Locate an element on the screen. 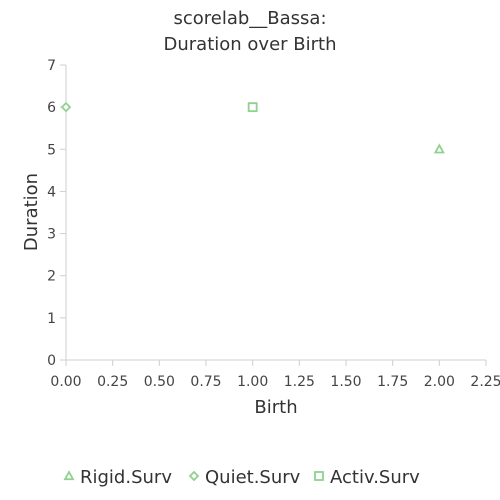 This screenshot has height=500, width=500. legend-marker-quiet-surv is located at coordinates (194, 476).